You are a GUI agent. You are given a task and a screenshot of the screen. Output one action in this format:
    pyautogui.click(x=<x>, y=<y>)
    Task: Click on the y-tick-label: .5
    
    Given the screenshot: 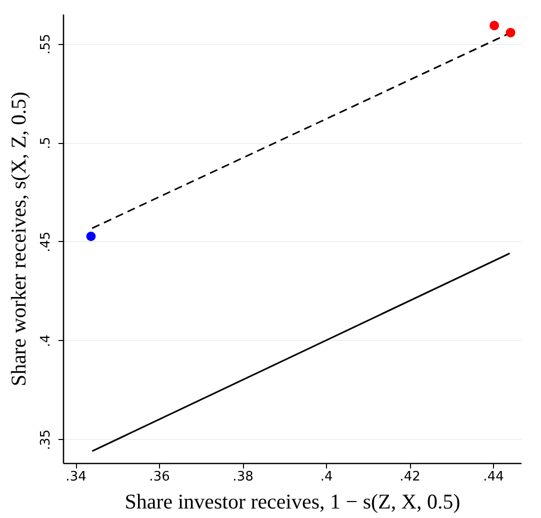 What is the action you would take?
    pyautogui.click(x=46, y=143)
    